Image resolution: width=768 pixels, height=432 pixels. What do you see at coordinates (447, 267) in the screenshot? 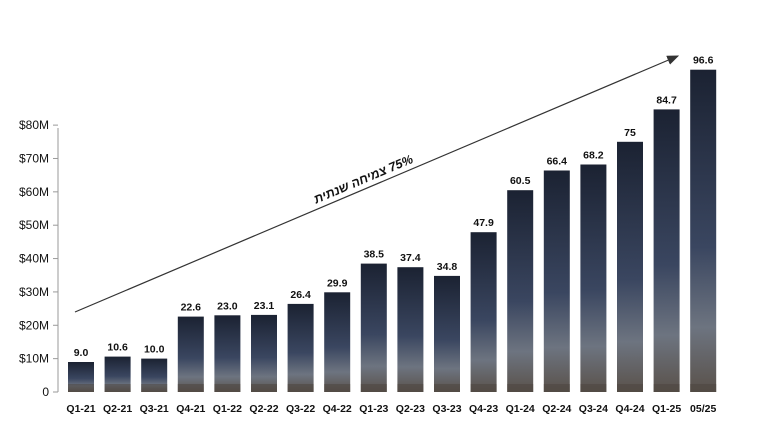
I see `bar-value-label: 34.8` at bounding box center [447, 267].